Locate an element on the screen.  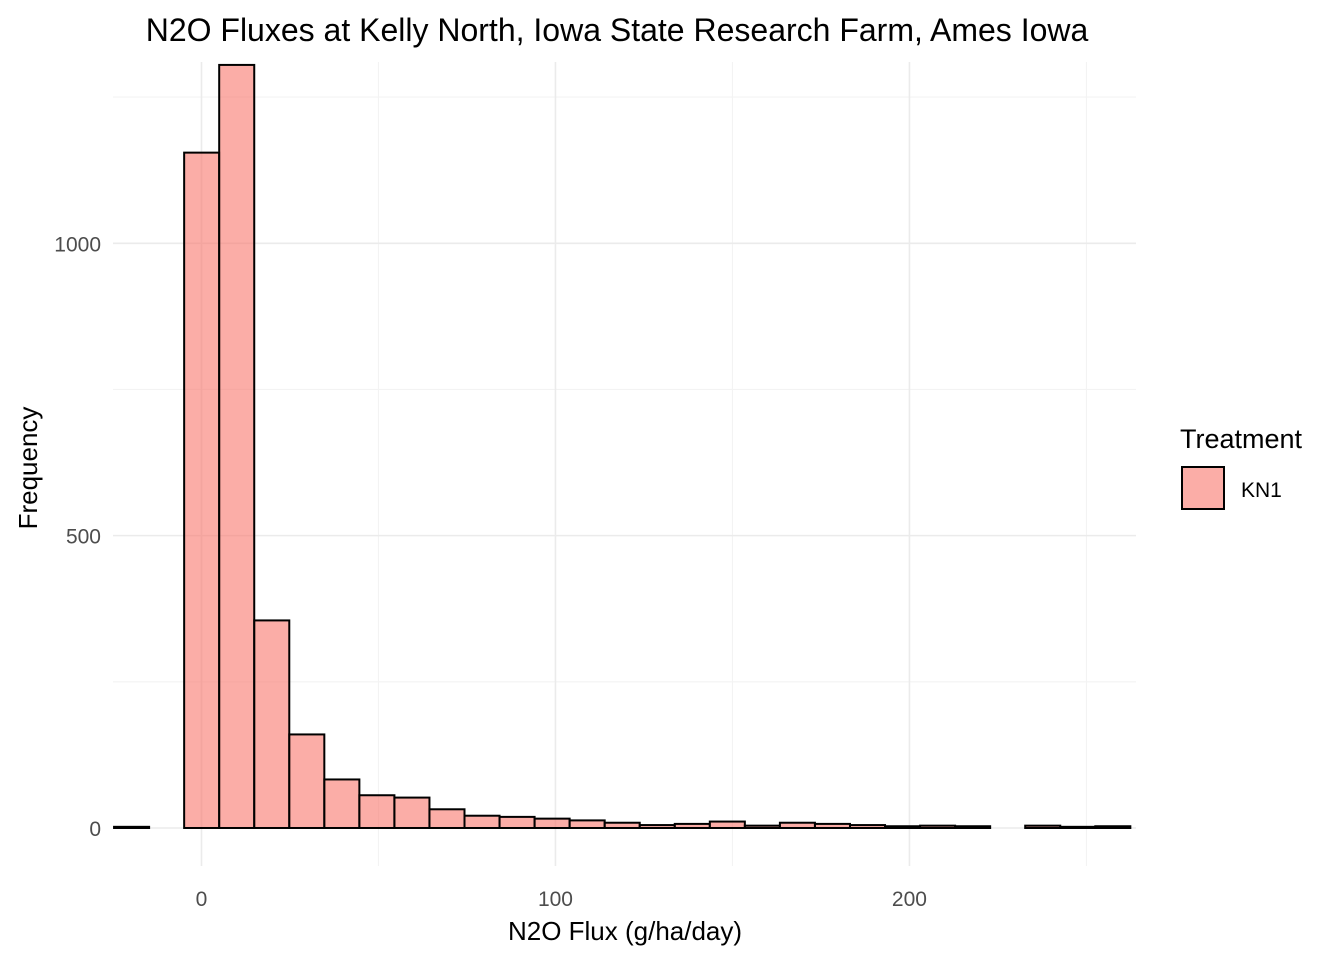
x-axis-title: N2O Flux (g/ha/day) is located at coordinates (625, 931).